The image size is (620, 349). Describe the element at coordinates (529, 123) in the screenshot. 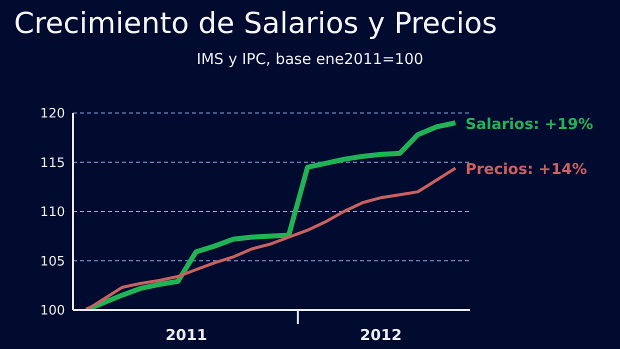

I see `series-label: Salarios: +19%` at that location.